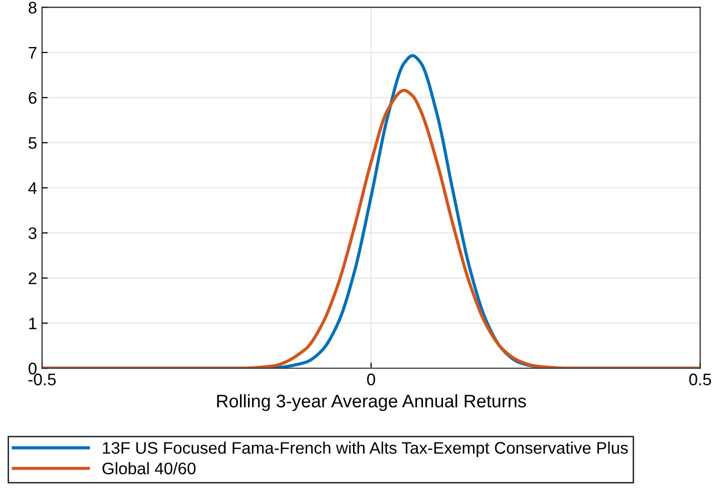 The image size is (713, 491). Describe the element at coordinates (32, 324) in the screenshot. I see `y-tick-label: 1` at that location.